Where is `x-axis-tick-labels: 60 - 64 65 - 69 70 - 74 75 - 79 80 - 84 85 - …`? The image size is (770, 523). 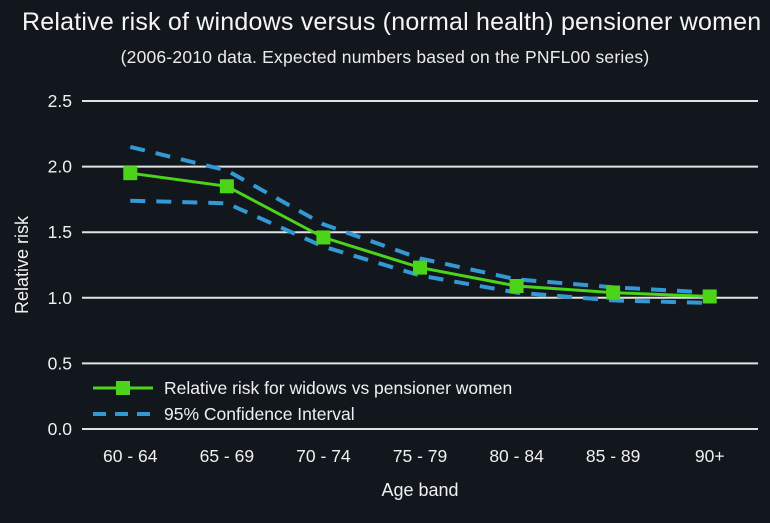
x-axis-tick-labels: 60 - 64 65 - 69 70 - 74 75 - 79 80 - 84 85 - … is located at coordinates (414, 456).